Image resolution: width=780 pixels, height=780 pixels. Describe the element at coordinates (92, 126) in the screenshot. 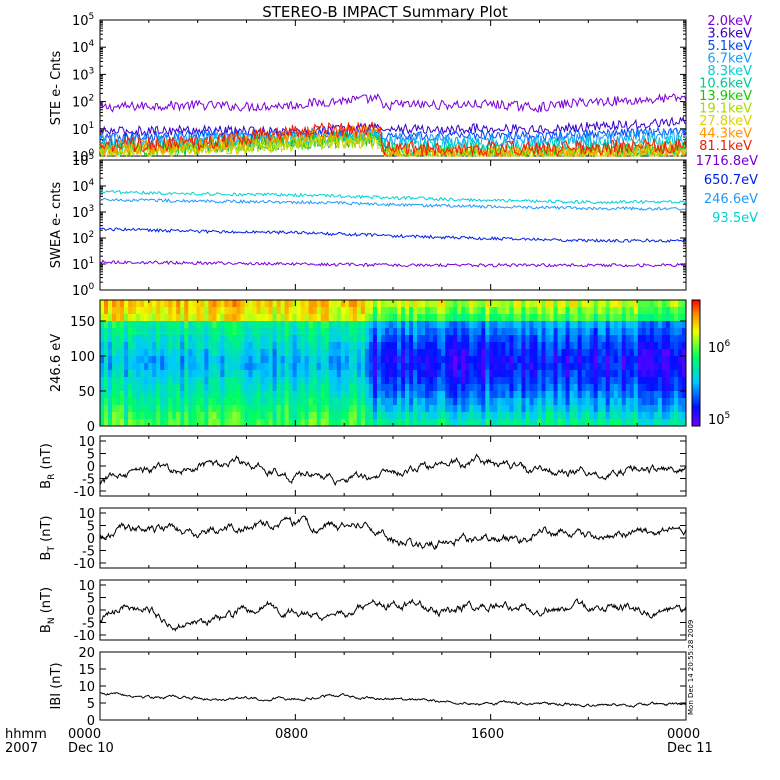

I see `tick-exp: 1` at that location.